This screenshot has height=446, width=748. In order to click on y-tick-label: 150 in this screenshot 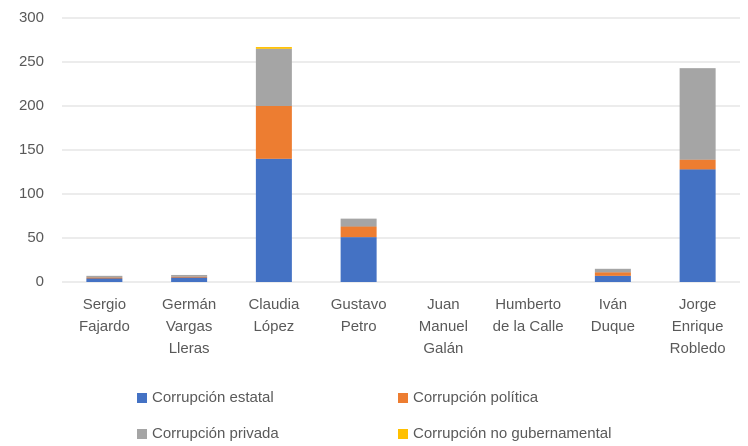, I will do `click(31, 149)`.